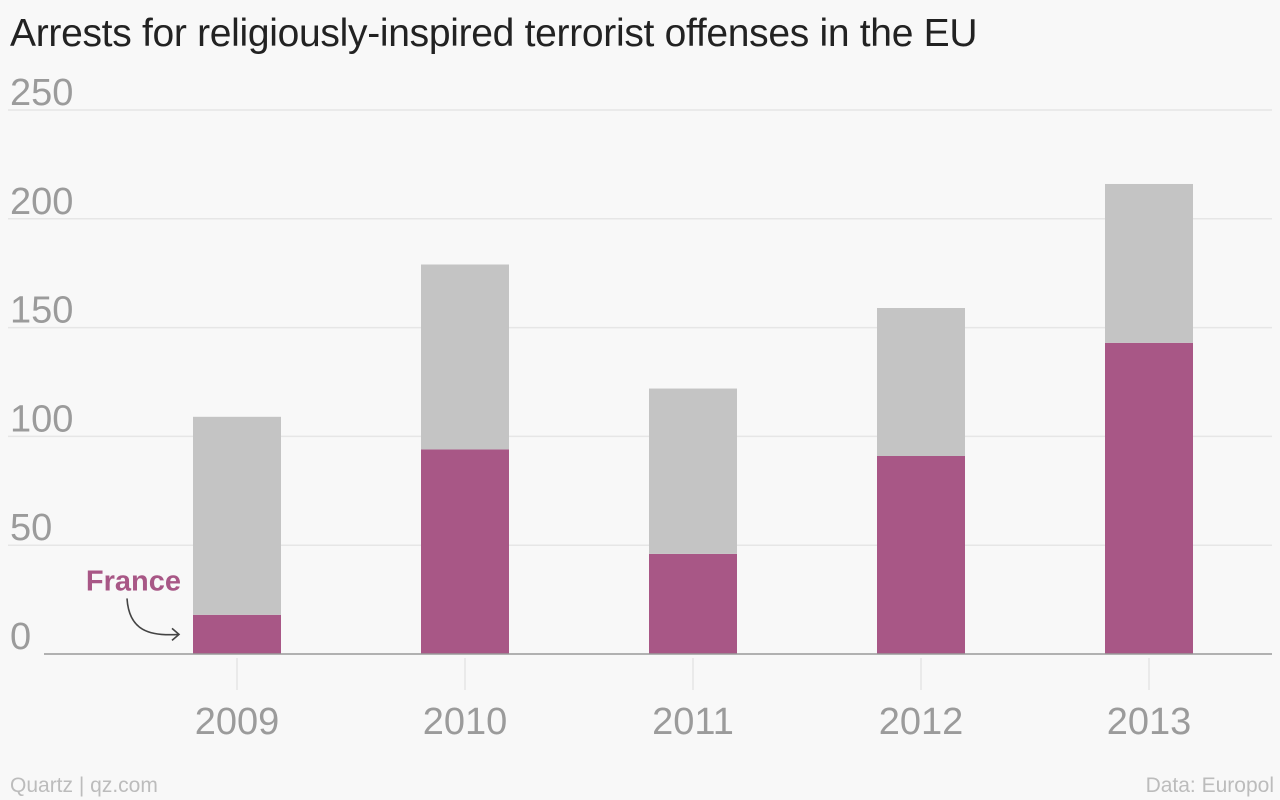 The height and width of the screenshot is (800, 1280). I want to click on bar-rest-of-eu-2012, so click(921, 382).